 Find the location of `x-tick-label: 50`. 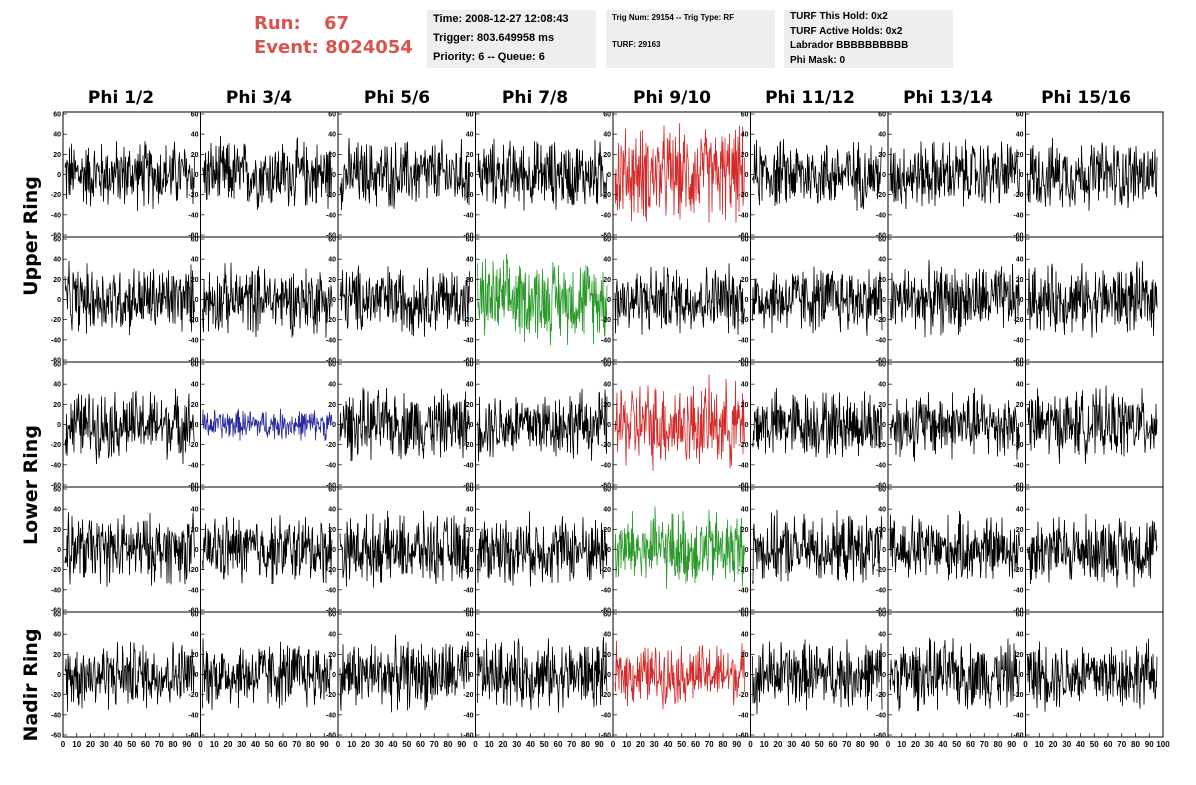

x-tick-label: 50 is located at coordinates (131, 744).